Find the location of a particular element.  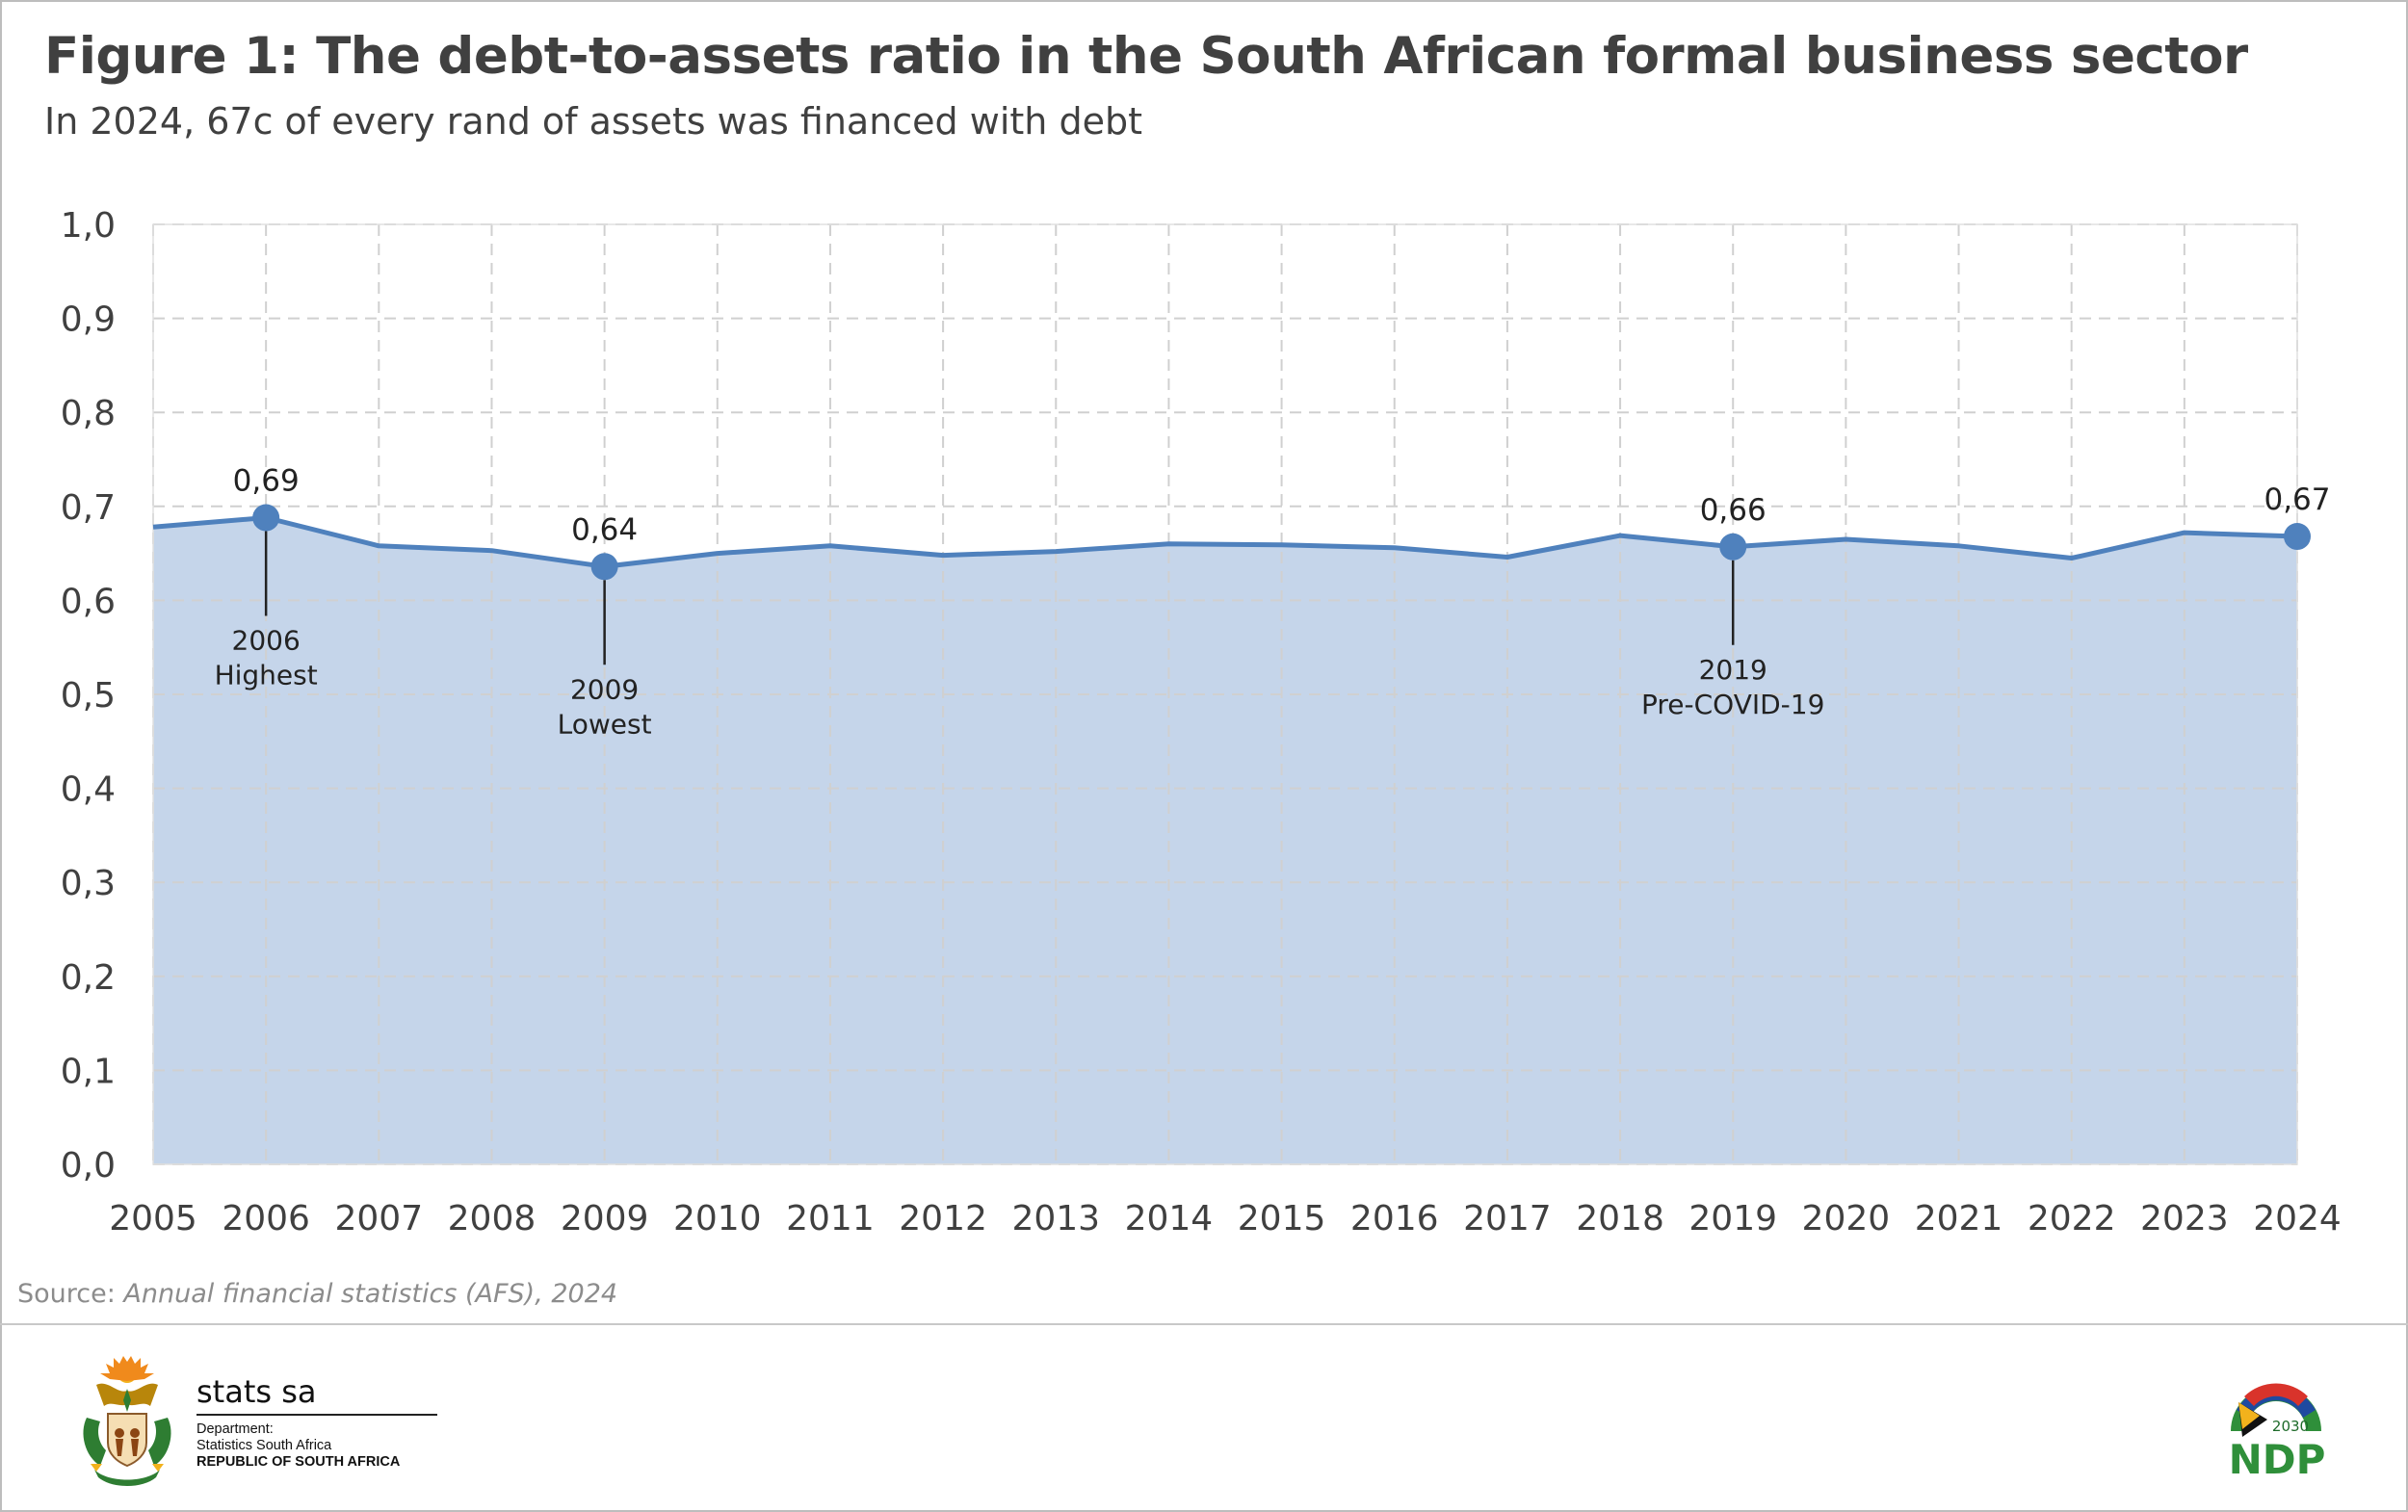

x-tick-label: 2024 is located at coordinates (2297, 1219).